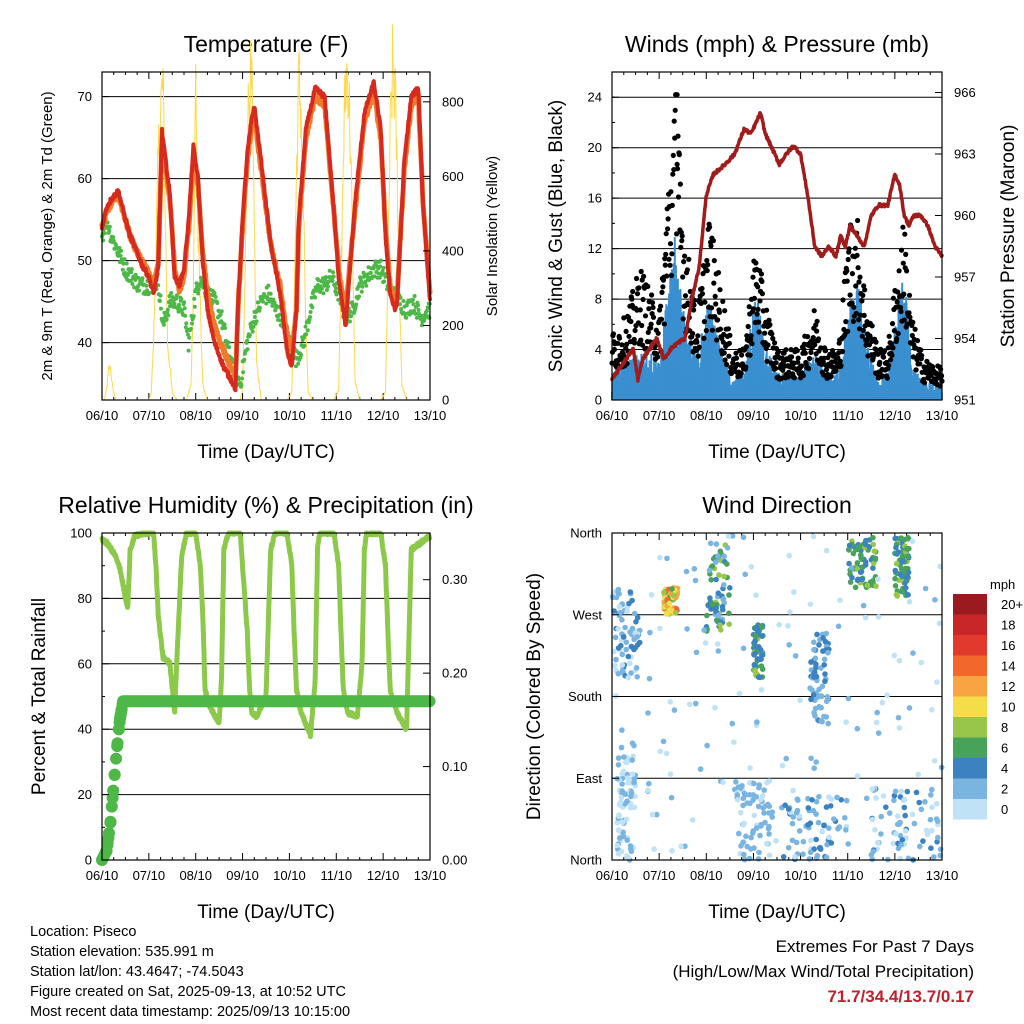 The height and width of the screenshot is (1024, 1024). Describe the element at coordinates (970, 686) in the screenshot. I see `legend-swatch` at that location.